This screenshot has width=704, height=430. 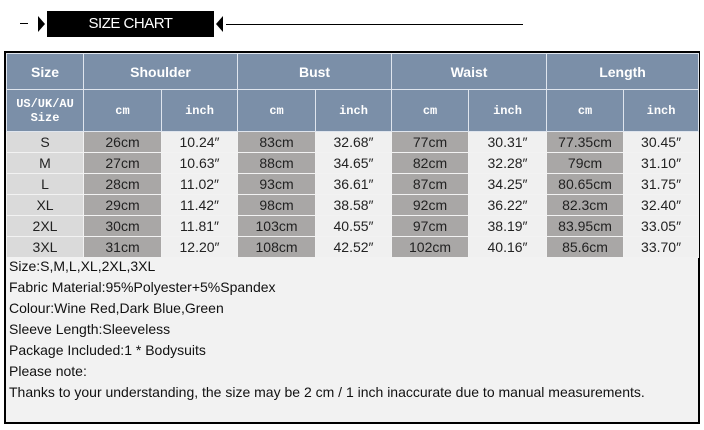 I want to click on header-length: Length, so click(x=623, y=71).